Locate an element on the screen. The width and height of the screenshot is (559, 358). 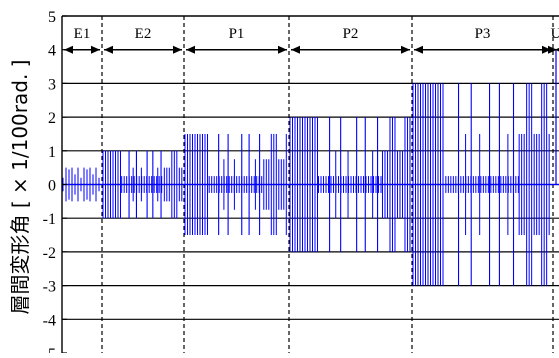
label-layer: 層間変形角 [ × 1/100rad. ] is located at coordinates (20, 187).